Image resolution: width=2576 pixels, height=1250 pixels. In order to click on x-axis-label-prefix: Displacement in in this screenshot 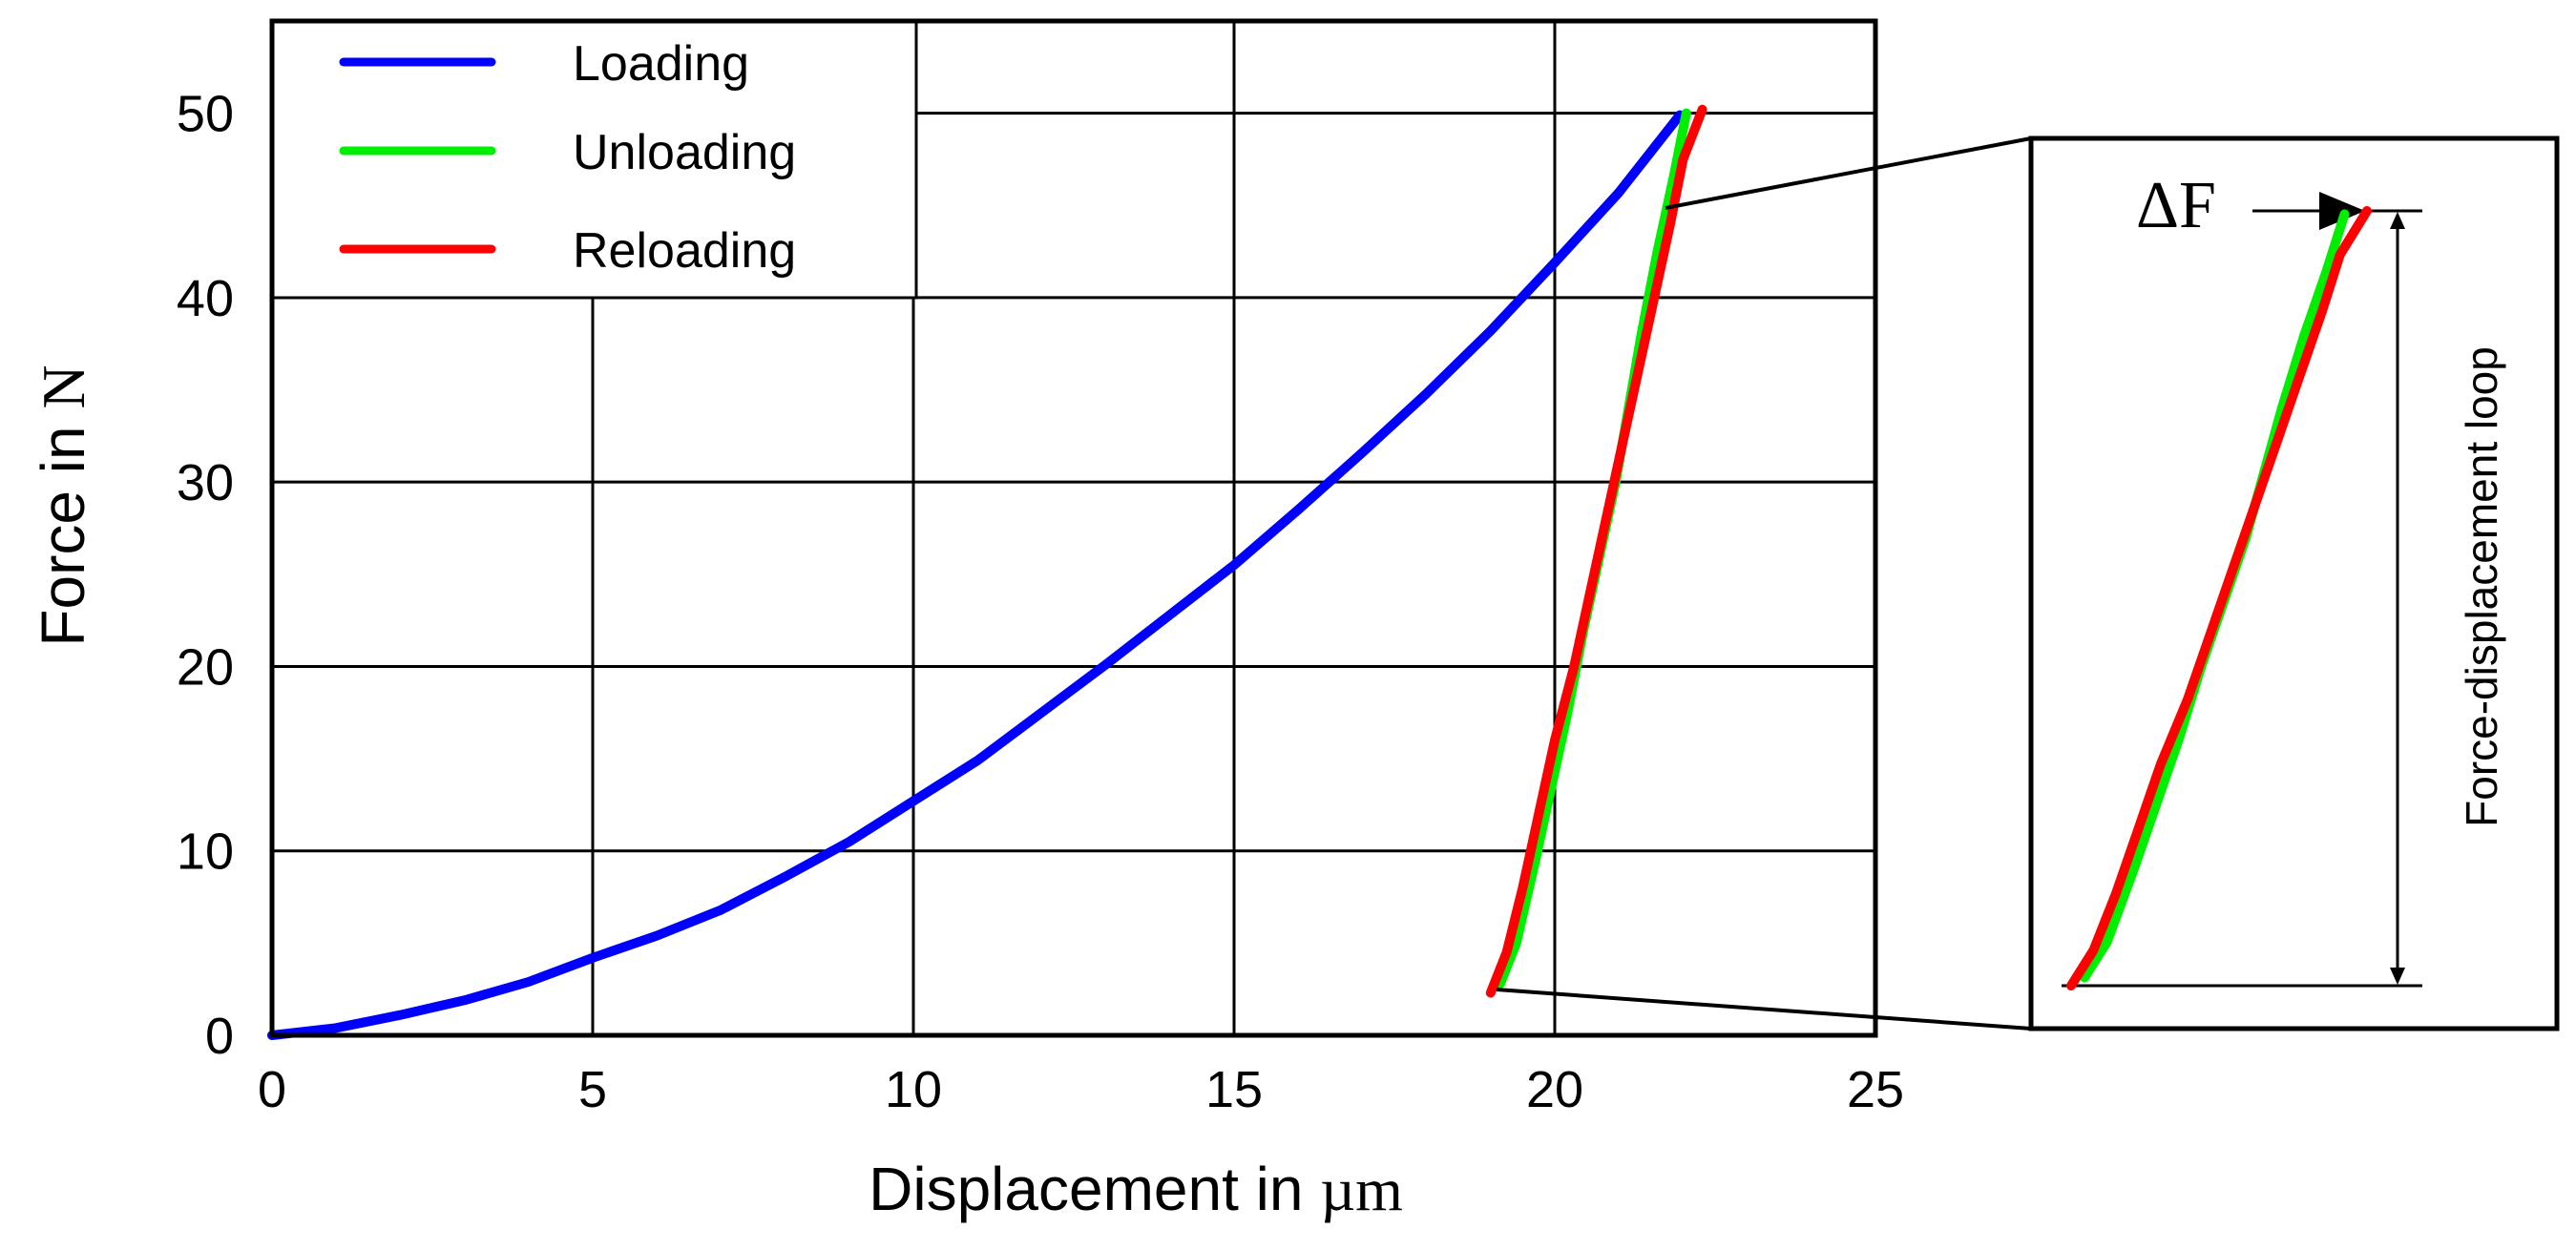, I will do `click(1094, 1189)`.